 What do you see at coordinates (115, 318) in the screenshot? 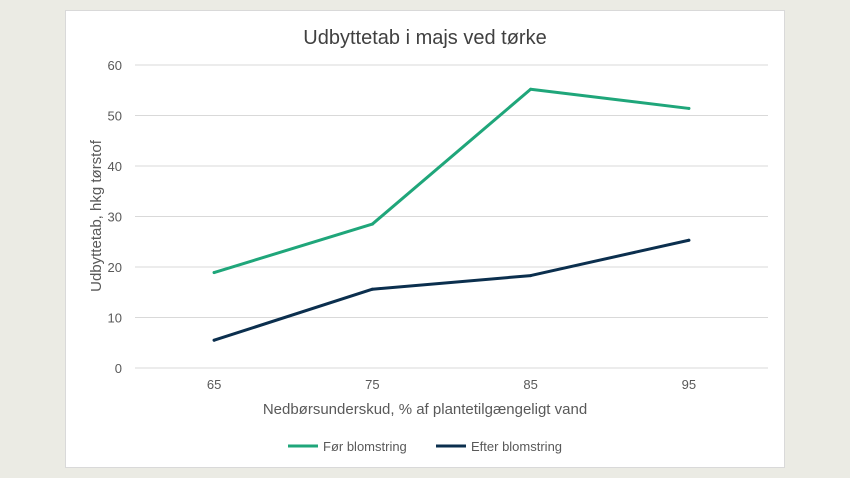
I see `y-tick-label: 10` at bounding box center [115, 318].